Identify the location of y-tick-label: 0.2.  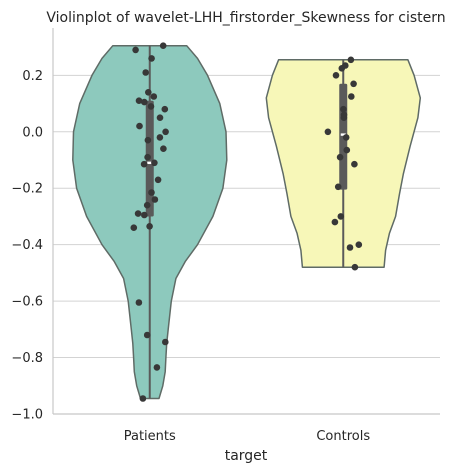
(32, 76).